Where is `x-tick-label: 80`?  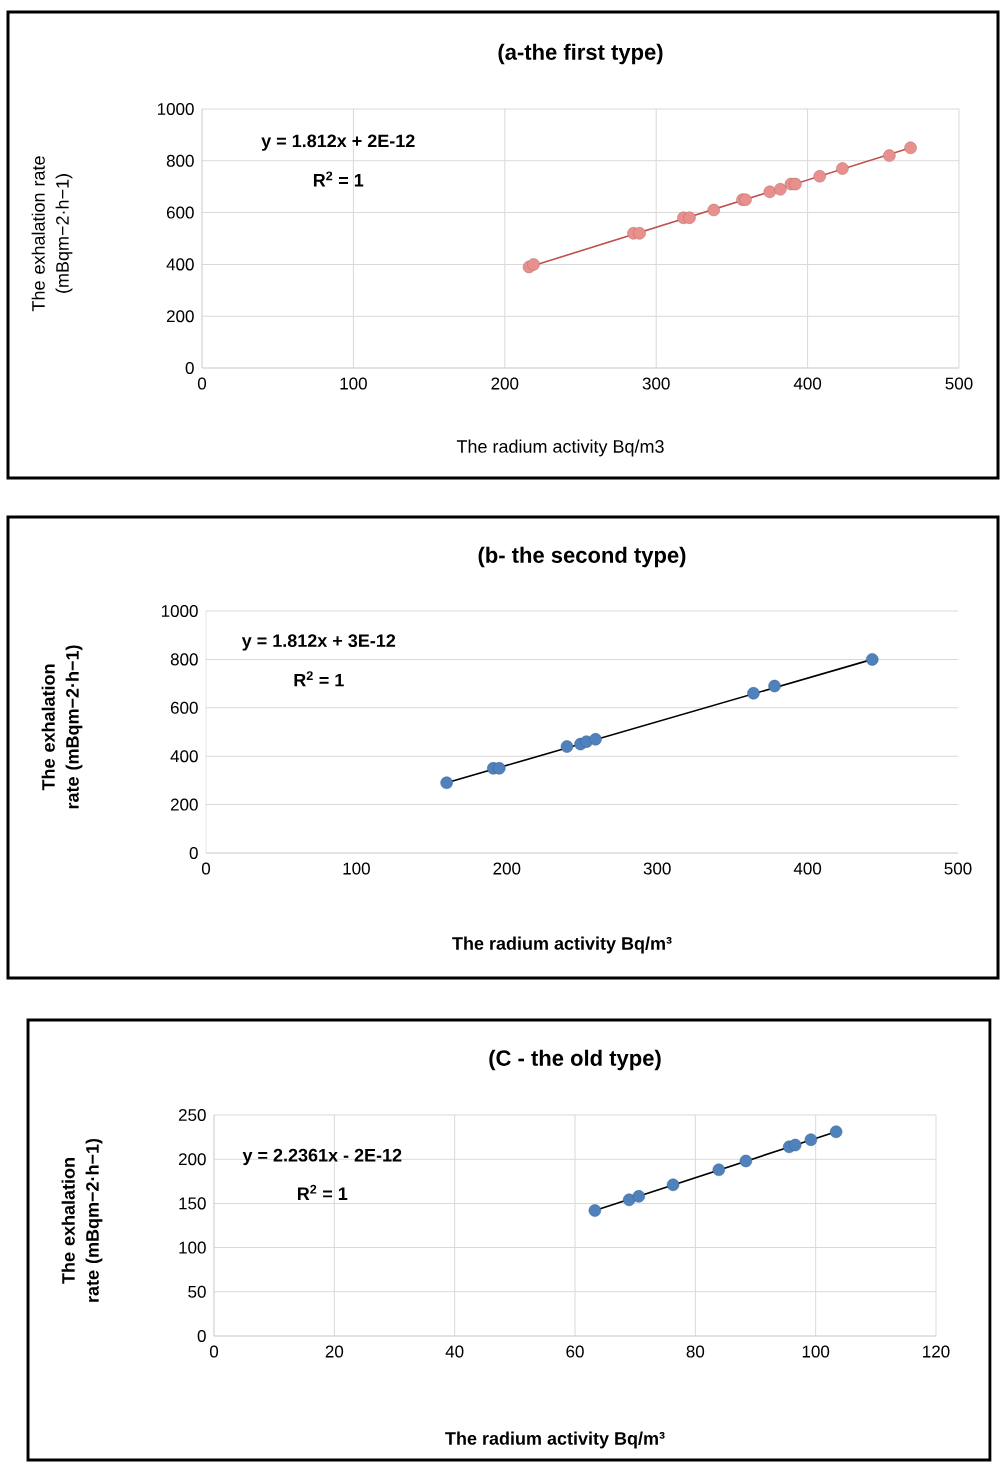 x-tick-label: 80 is located at coordinates (695, 1351).